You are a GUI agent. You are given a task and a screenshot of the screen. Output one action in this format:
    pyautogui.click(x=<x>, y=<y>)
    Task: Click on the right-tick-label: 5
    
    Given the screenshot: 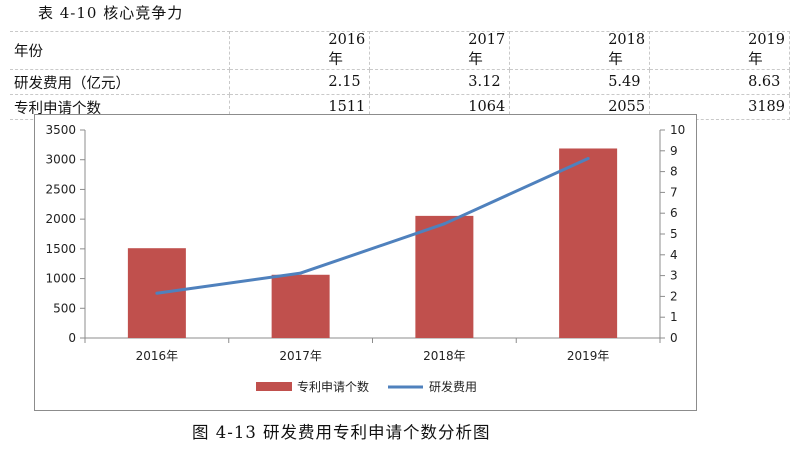 What is the action you would take?
    pyautogui.click(x=674, y=234)
    